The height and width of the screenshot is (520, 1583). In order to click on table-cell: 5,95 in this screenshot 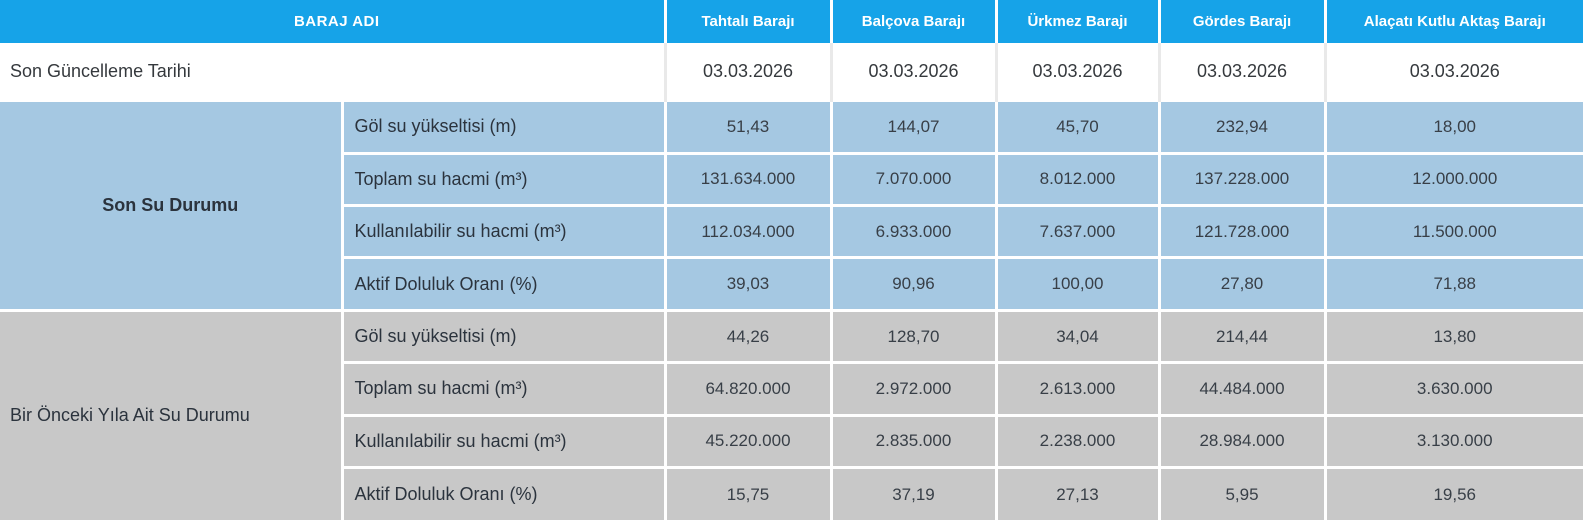, I will do `click(1241, 493)`.